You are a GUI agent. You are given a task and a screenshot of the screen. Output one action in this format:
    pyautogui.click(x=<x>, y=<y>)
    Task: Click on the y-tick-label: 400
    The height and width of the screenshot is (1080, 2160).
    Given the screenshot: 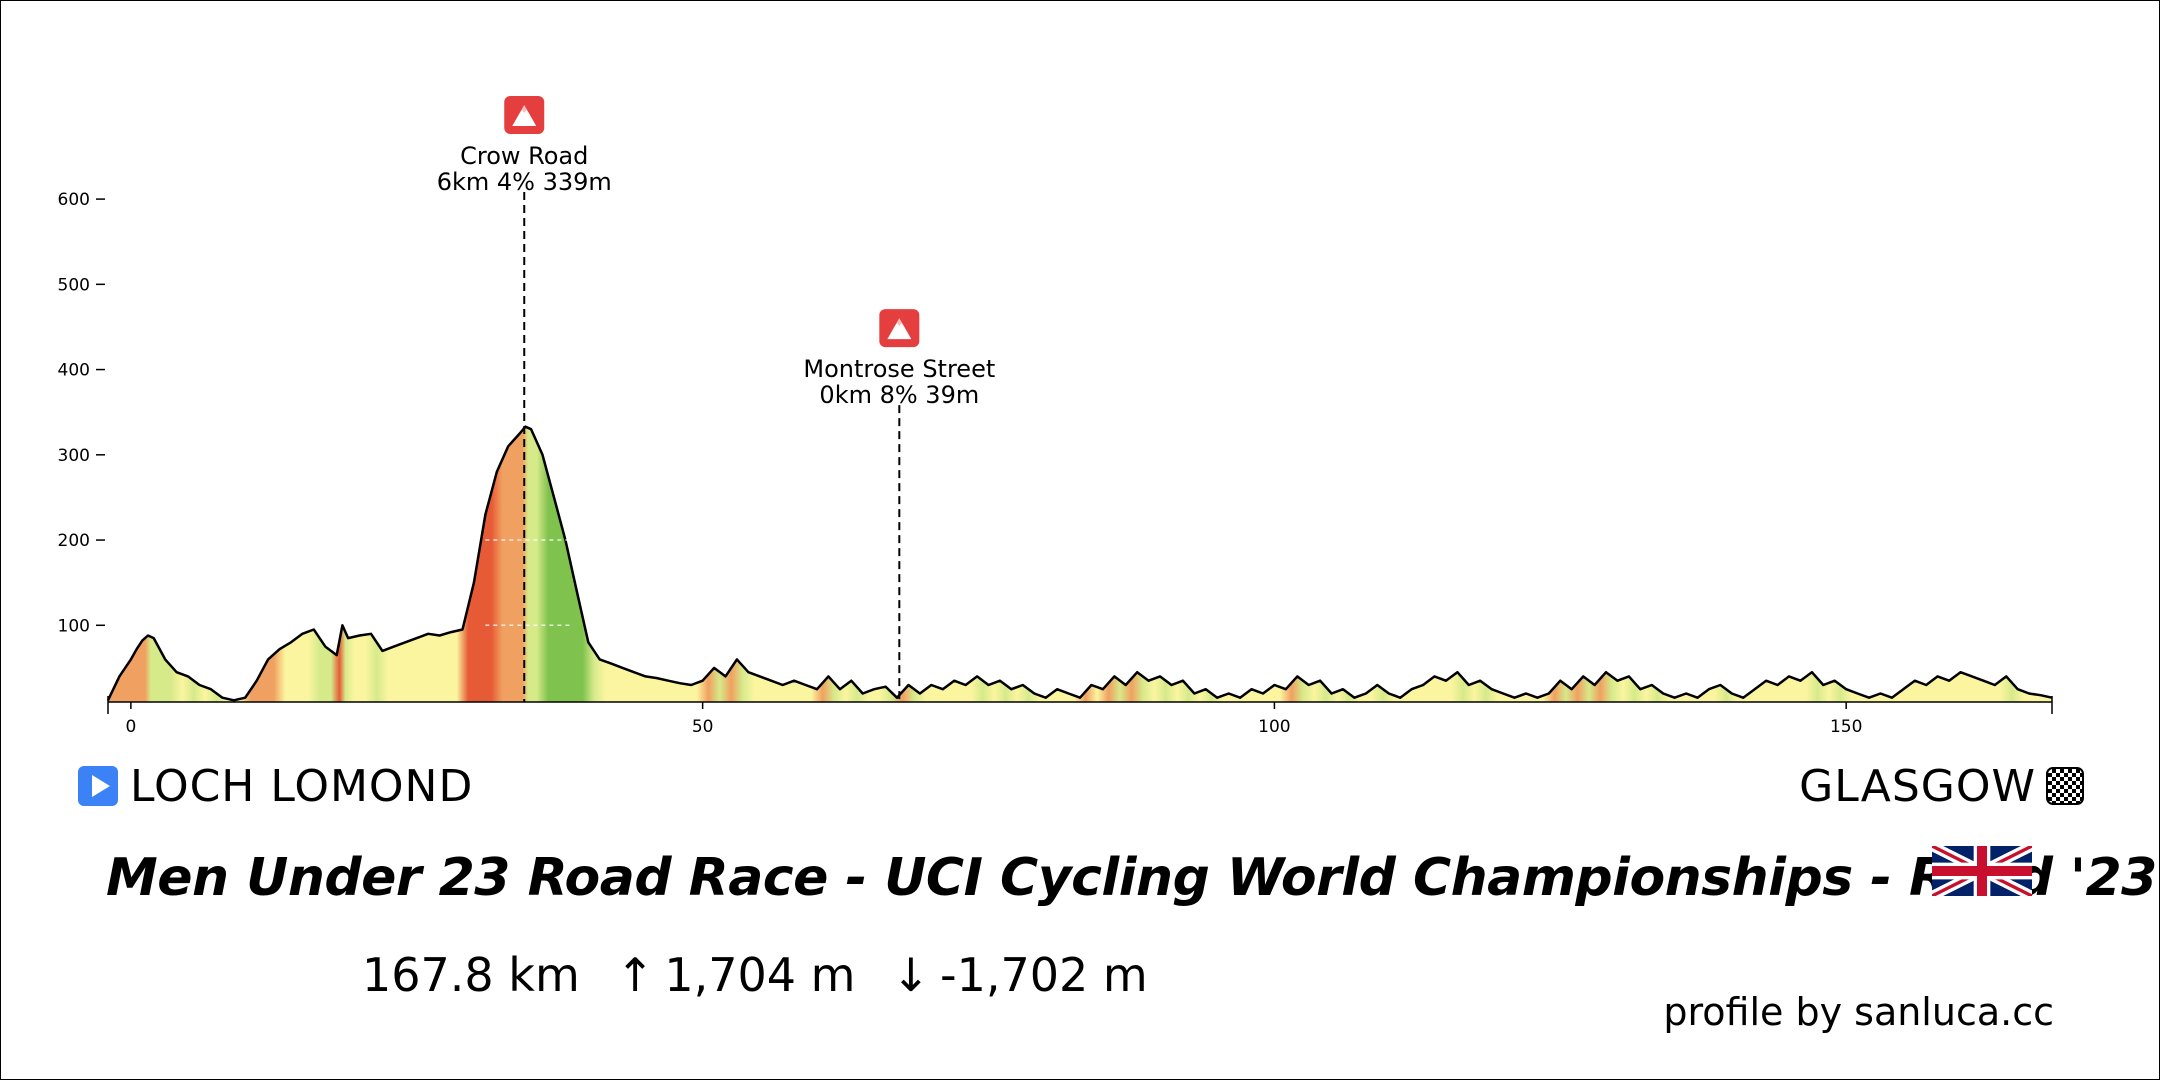 What is the action you would take?
    pyautogui.click(x=74, y=371)
    